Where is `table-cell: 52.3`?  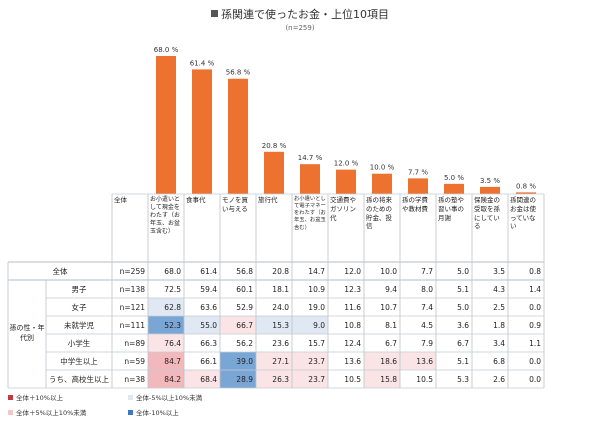 table-cell: 52.3 is located at coordinates (166, 325).